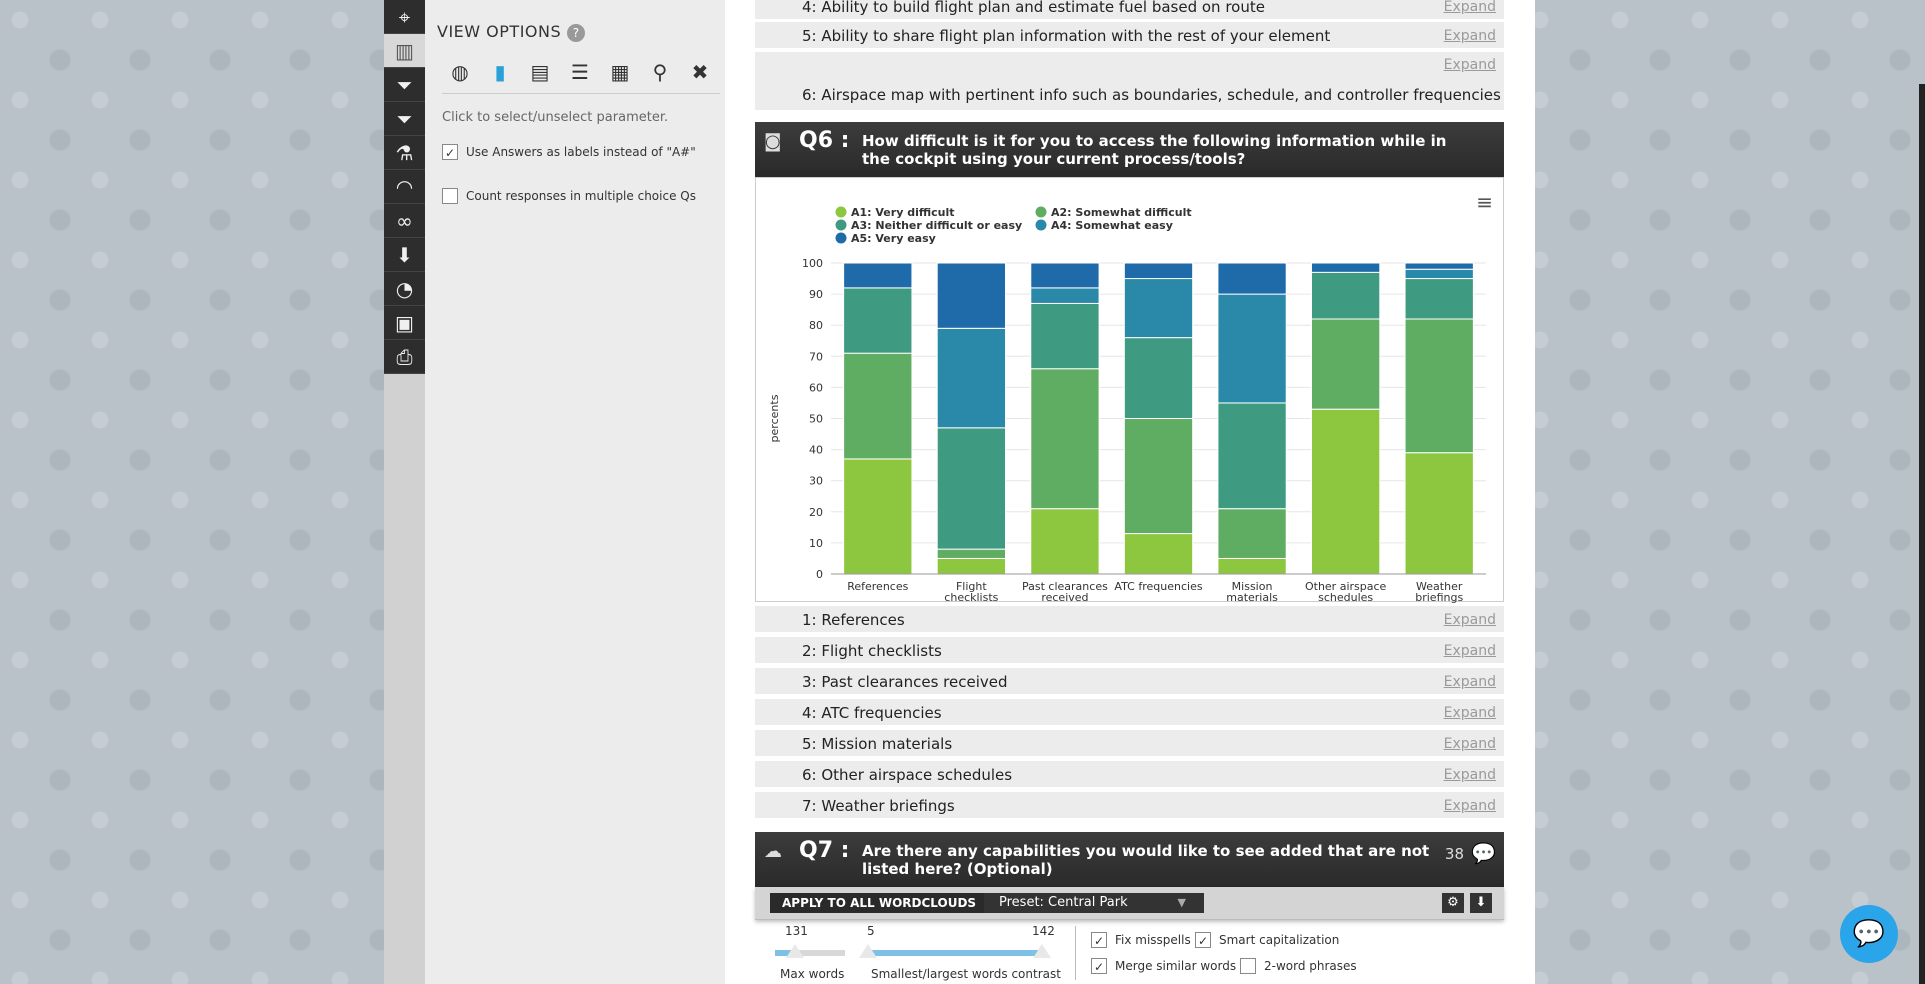 The width and height of the screenshot is (1925, 984). What do you see at coordinates (700, 72) in the screenshot?
I see `close-icon: ✖` at bounding box center [700, 72].